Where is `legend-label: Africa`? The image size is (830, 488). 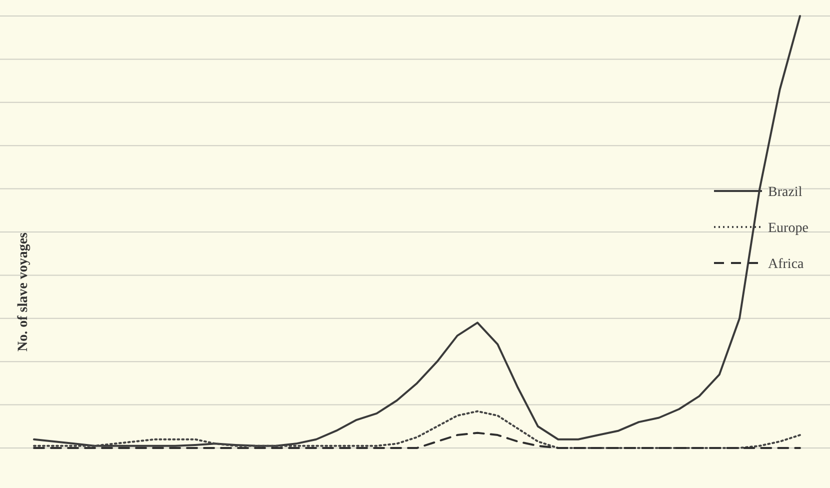 legend-label: Africa is located at coordinates (786, 264).